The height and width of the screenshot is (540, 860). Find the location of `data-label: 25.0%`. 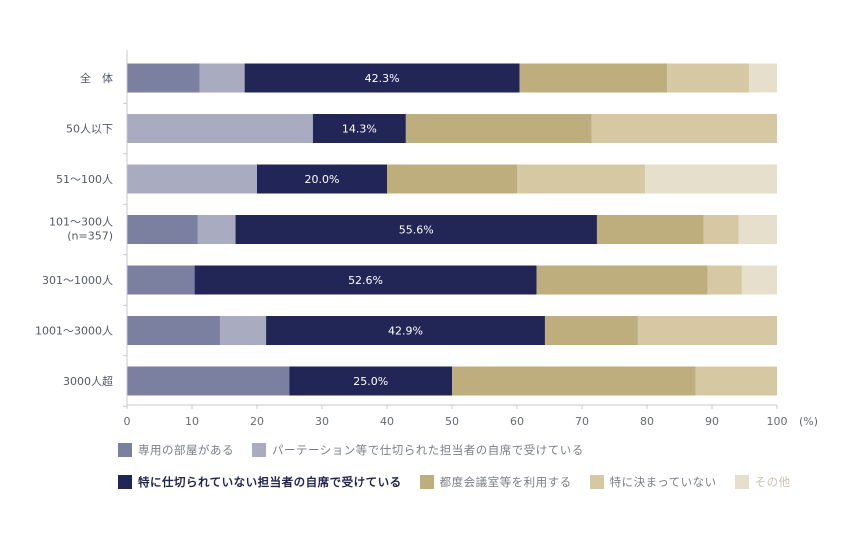

data-label: 25.0% is located at coordinates (370, 381).